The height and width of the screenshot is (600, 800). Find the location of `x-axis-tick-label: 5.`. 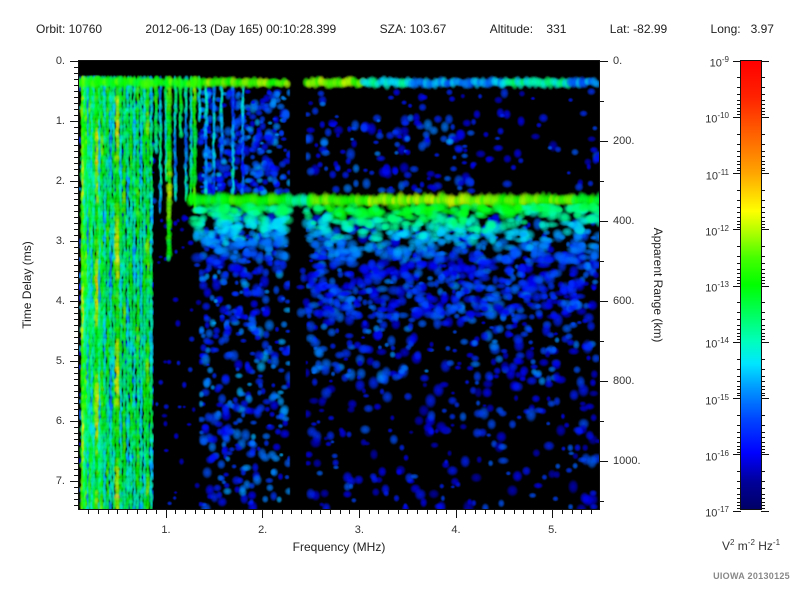

x-axis-tick-label: 5. is located at coordinates (553, 530).